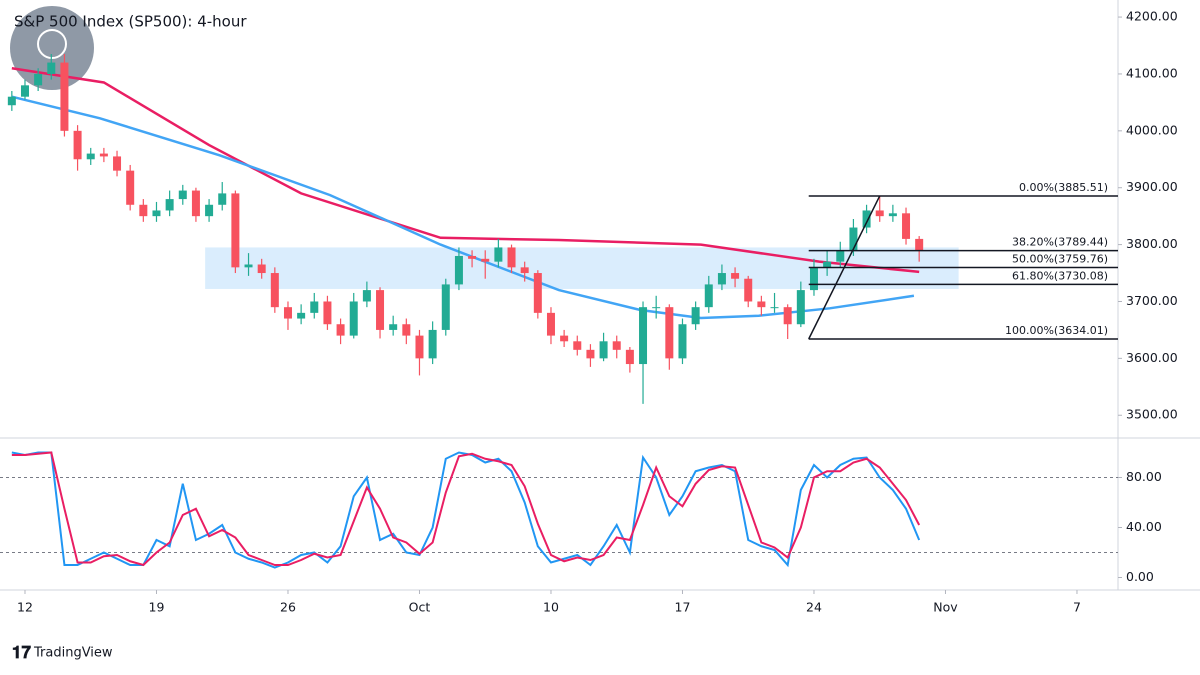 The width and height of the screenshot is (1200, 675). Describe the element at coordinates (551, 607) in the screenshot. I see `x-tick-label: 10` at that location.